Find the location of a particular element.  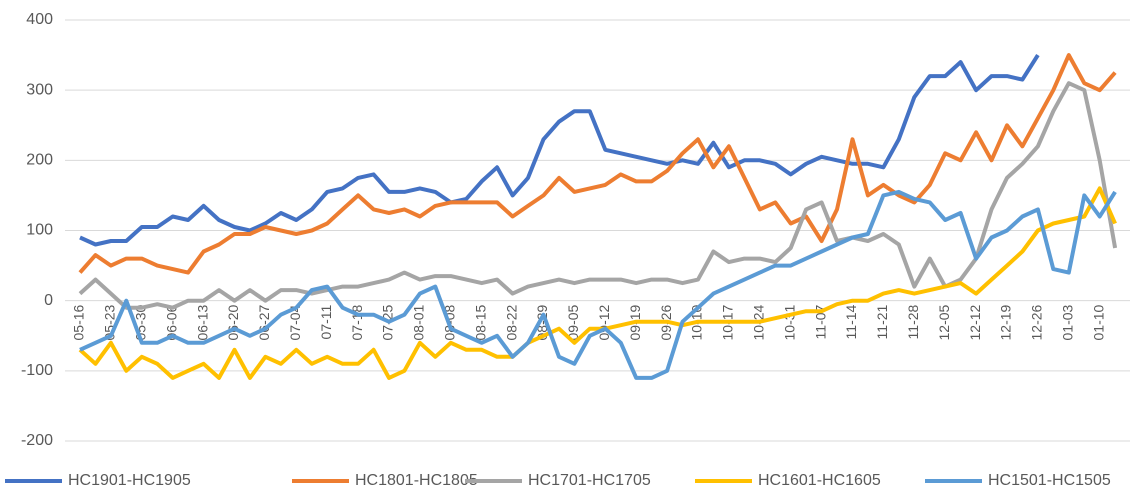

x-tick-label: 11-21 is located at coordinates (882, 321).